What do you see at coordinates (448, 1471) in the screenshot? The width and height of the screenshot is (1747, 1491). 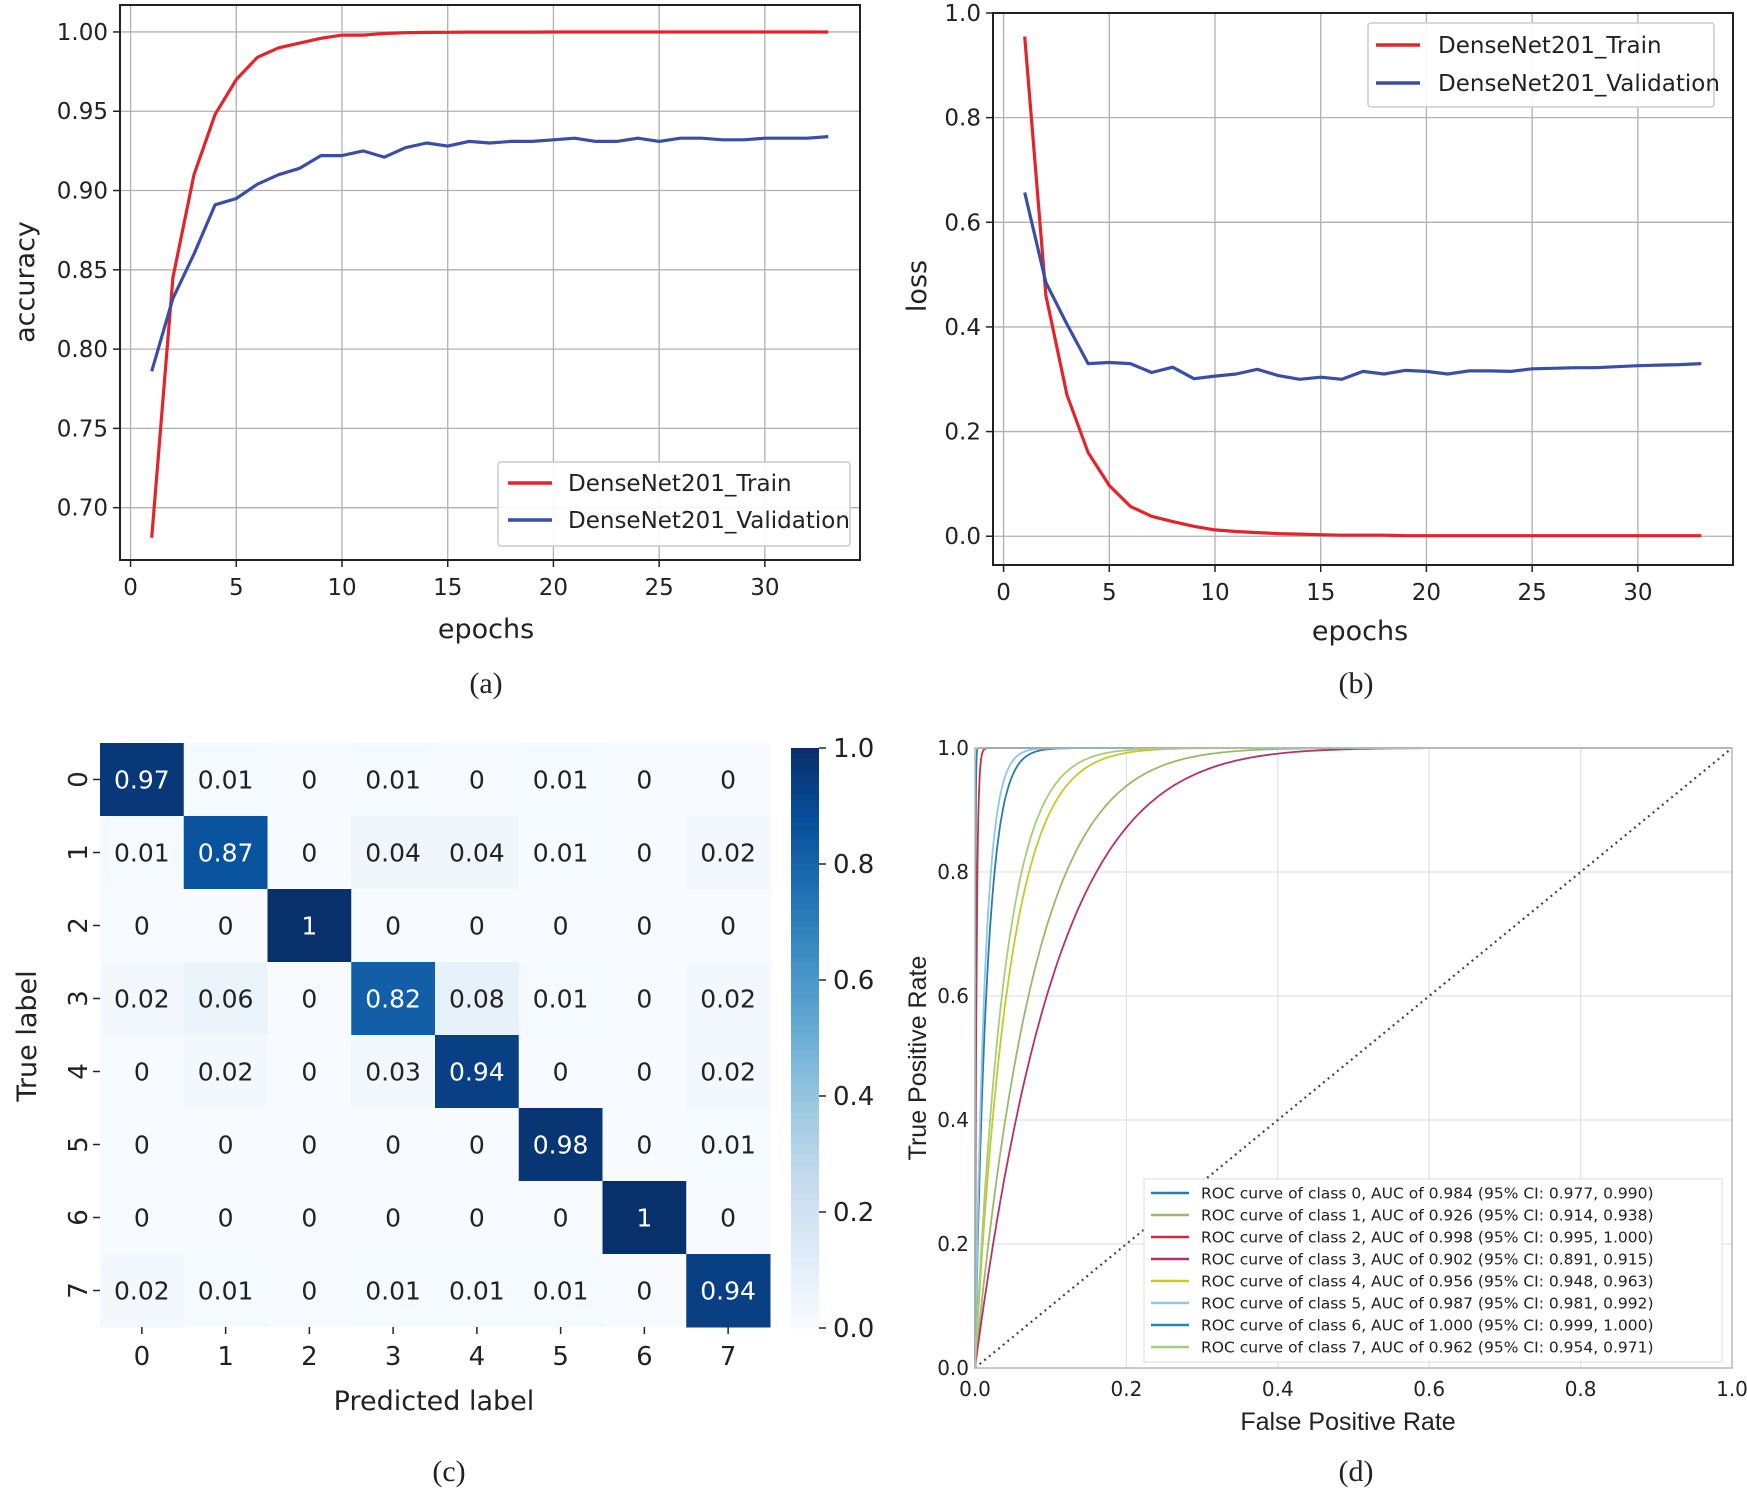 I see `caption-c: (c)` at bounding box center [448, 1471].